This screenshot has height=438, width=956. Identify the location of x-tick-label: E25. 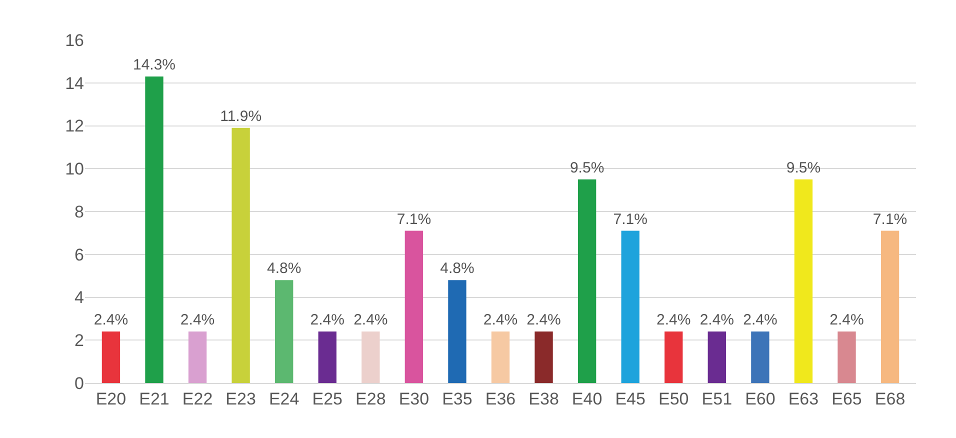
(327, 398).